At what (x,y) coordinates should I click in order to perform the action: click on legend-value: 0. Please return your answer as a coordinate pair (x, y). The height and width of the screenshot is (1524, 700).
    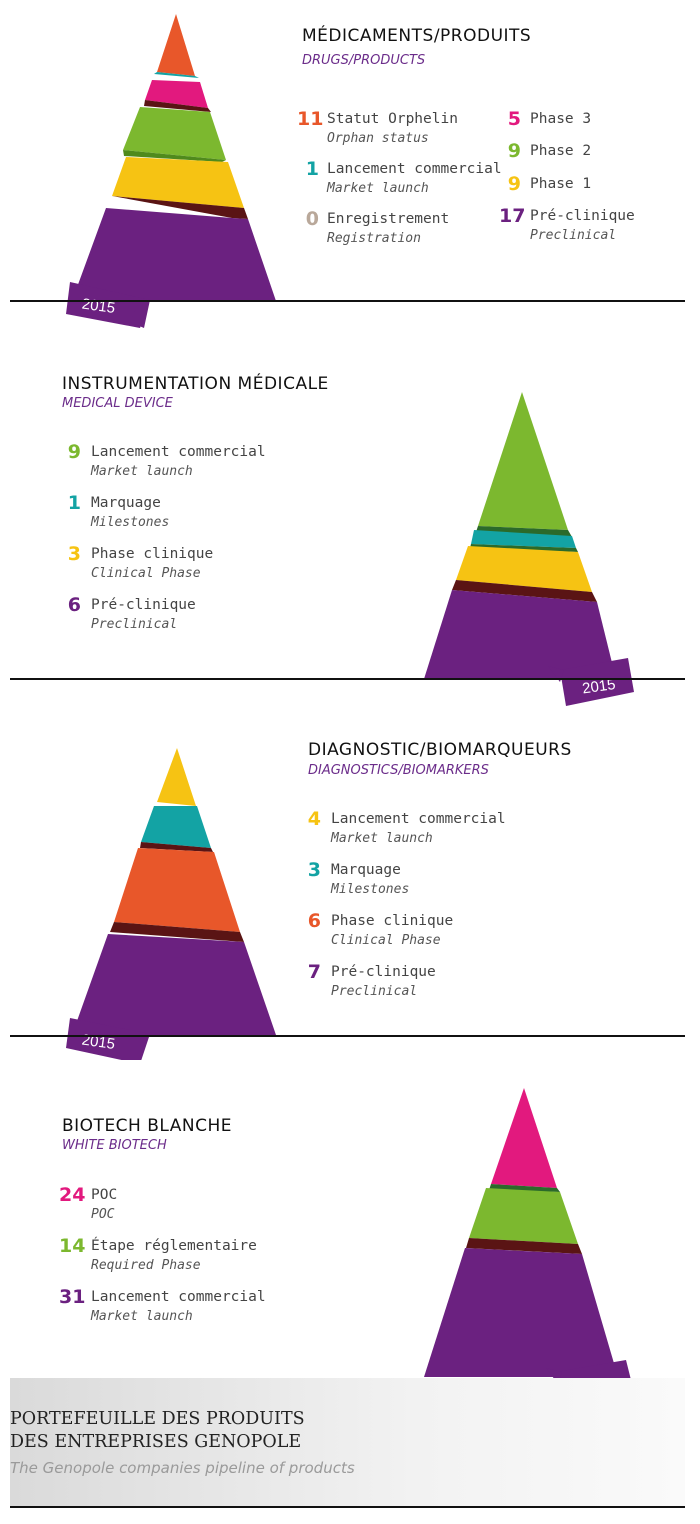
    Looking at the image, I should click on (312, 219).